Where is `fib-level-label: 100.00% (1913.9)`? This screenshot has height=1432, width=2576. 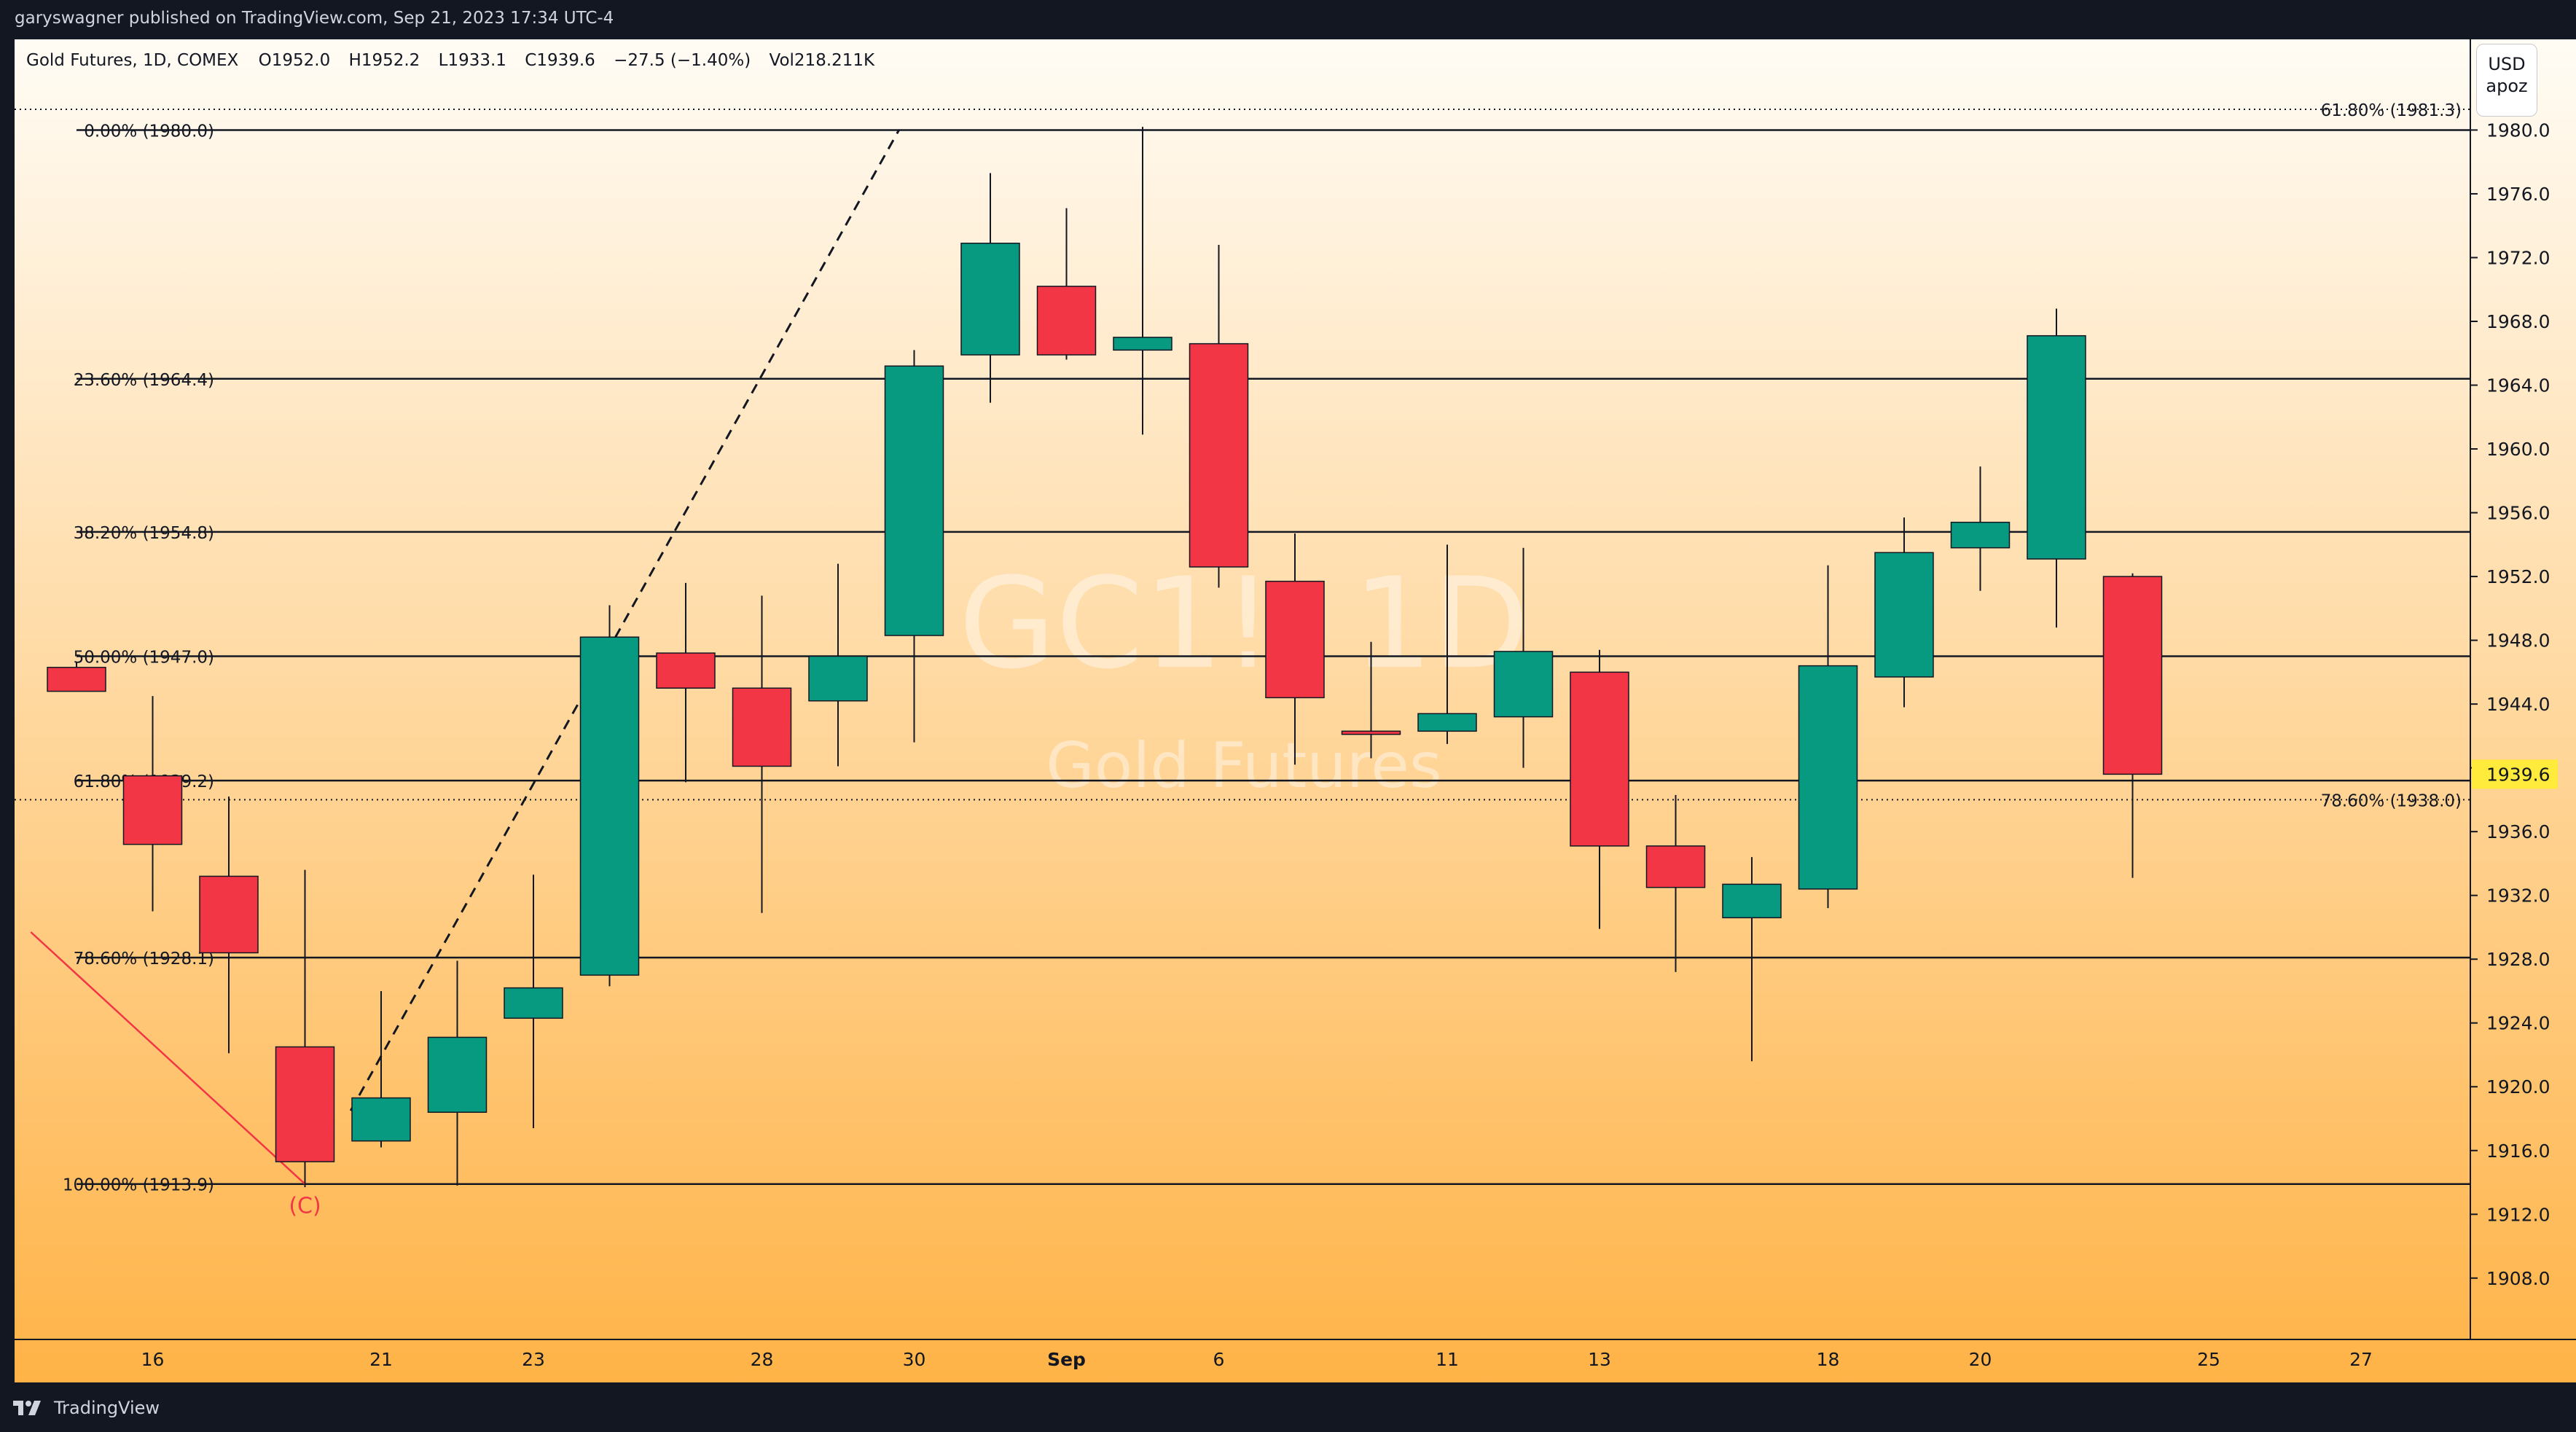
fib-level-label: 100.00% (1913.9) is located at coordinates (138, 1185).